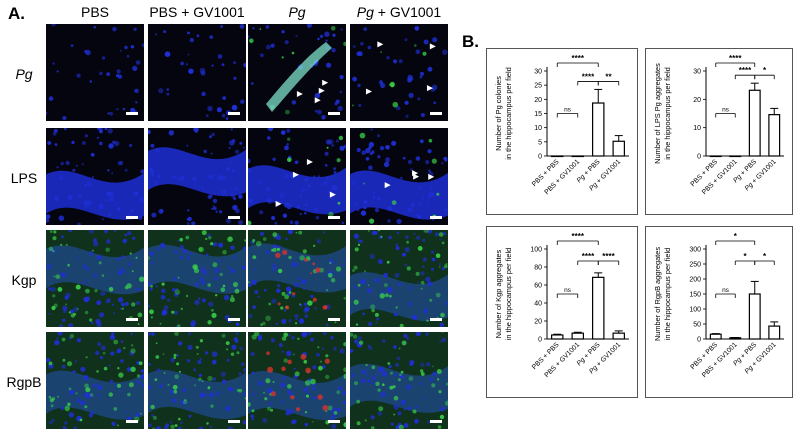  I want to click on column-header-text: PBS + GV1001, so click(197, 12).